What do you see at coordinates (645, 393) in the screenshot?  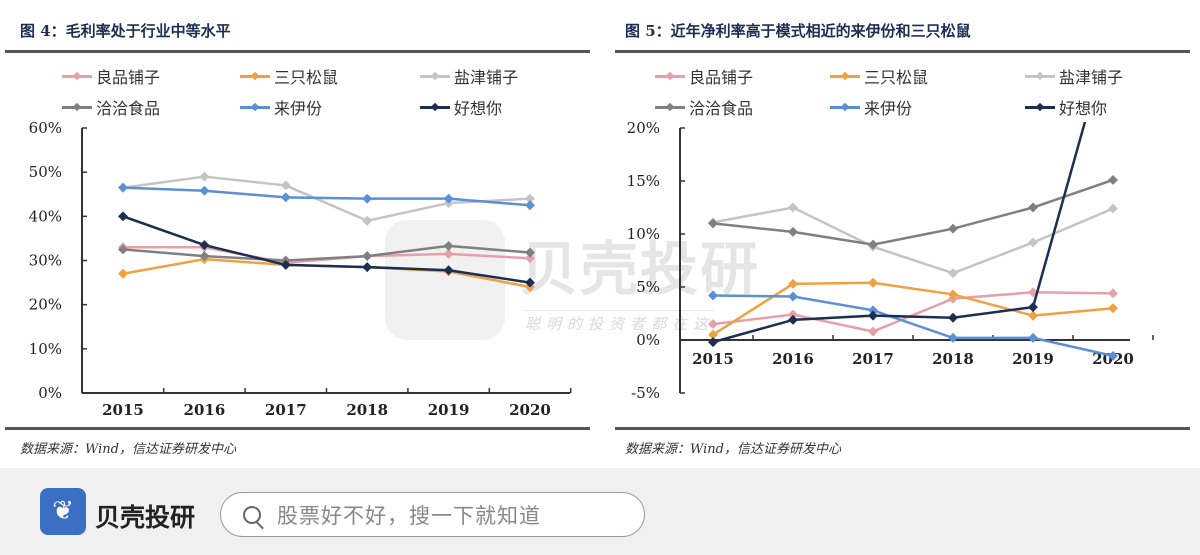 I see `y-tick-label: -5%` at bounding box center [645, 393].